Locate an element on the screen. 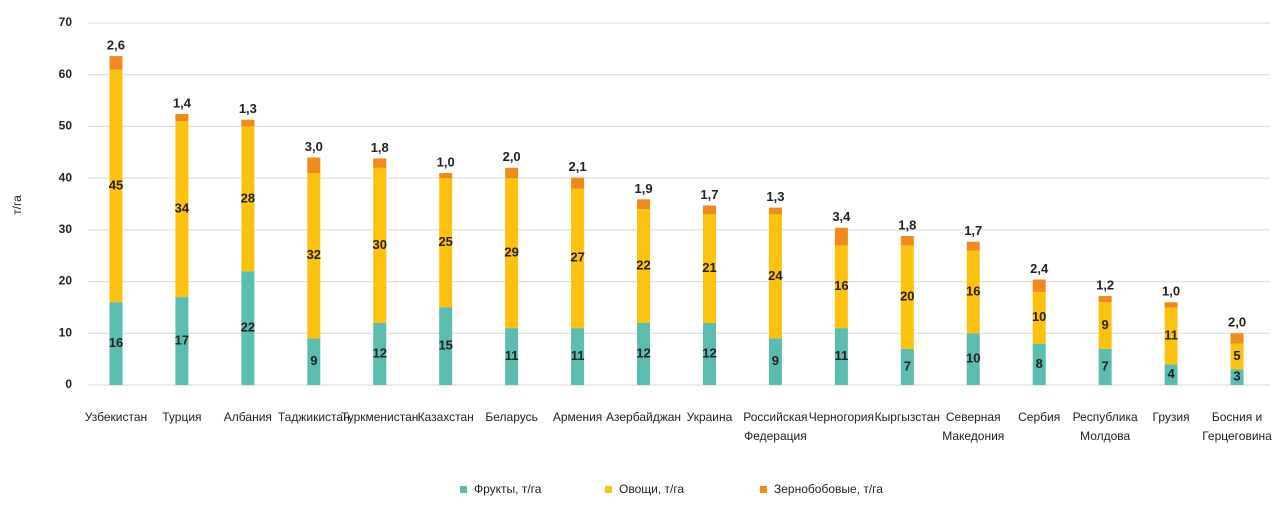 The image size is (1273, 507). value-label: 21 is located at coordinates (709, 267).